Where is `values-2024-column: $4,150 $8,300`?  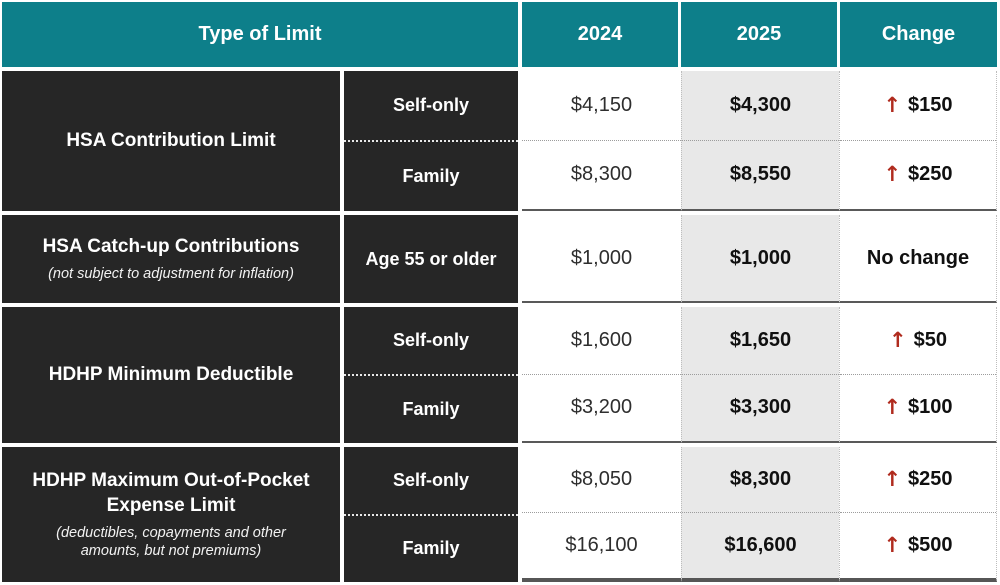 values-2024-column: $4,150 $8,300 is located at coordinates (601, 141).